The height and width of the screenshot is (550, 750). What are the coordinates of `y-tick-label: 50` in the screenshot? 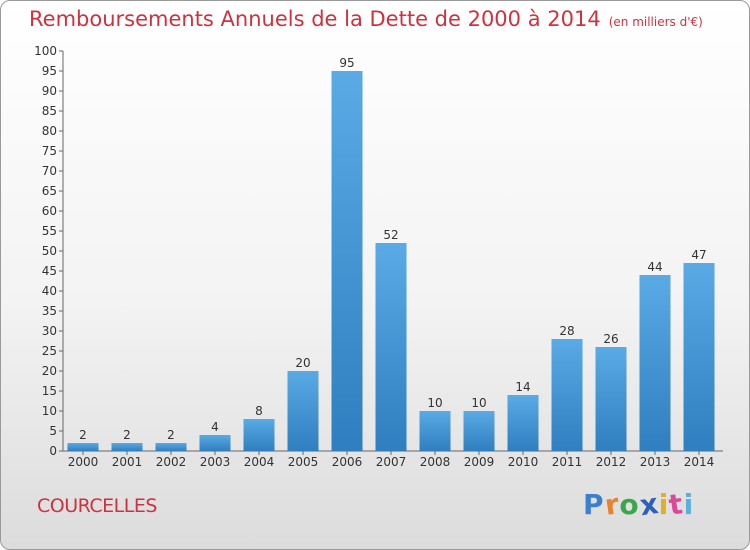 It's located at (49, 251).